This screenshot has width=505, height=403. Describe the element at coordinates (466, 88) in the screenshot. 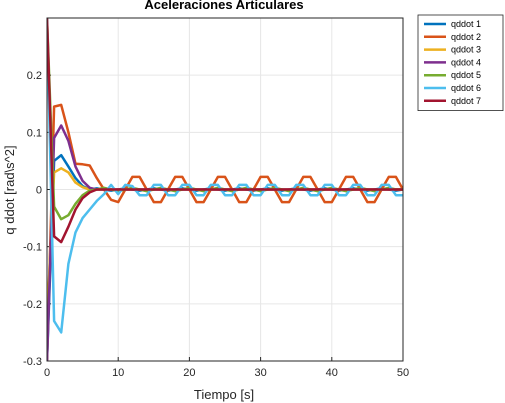

I see `legend-label: qddot 6` at that location.